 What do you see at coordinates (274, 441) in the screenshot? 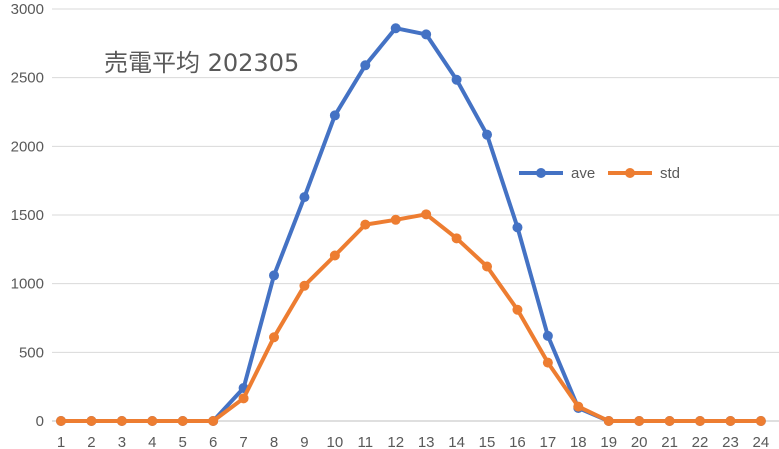
I see `x-tick-label: 8` at bounding box center [274, 441].